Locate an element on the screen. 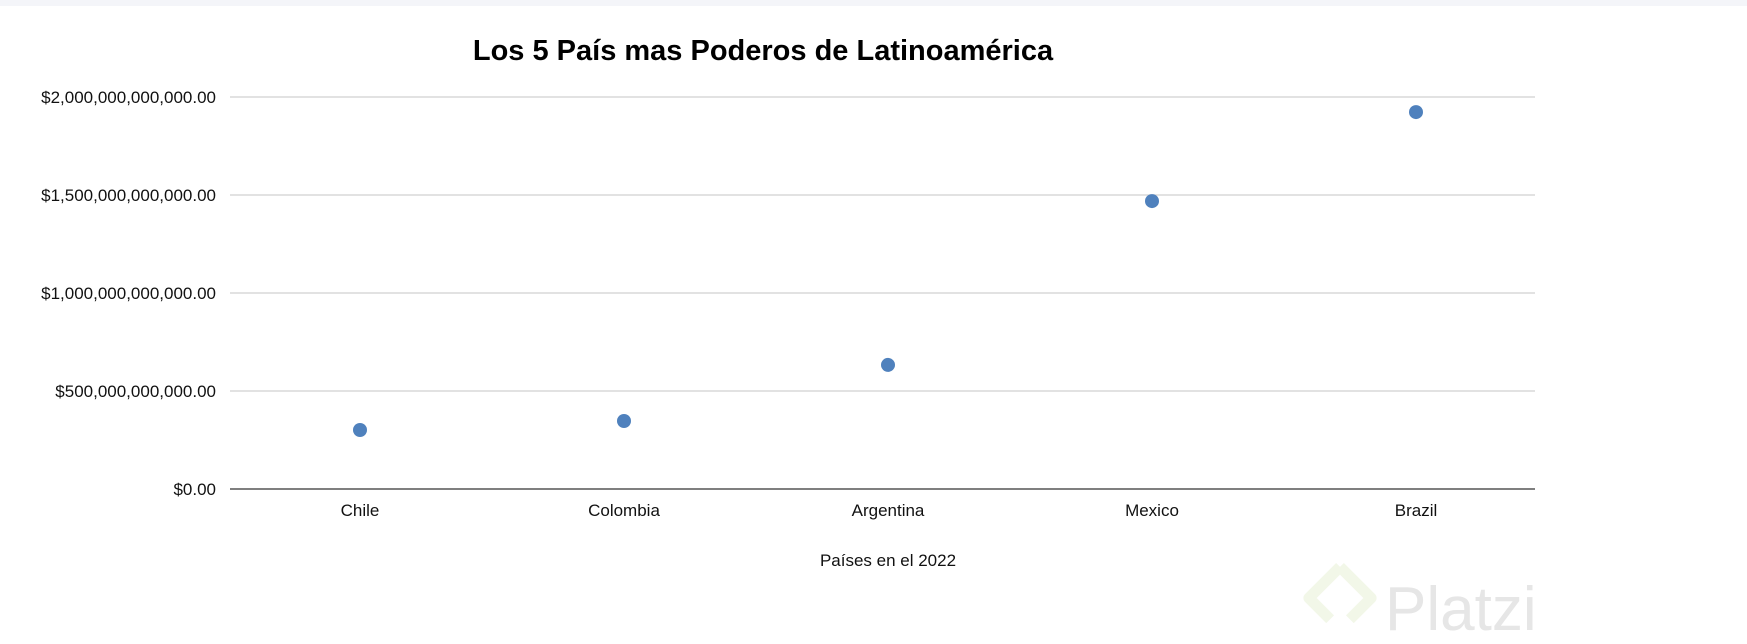 This screenshot has height=644, width=1747. y-tick-label: $500,000,000,000.00 is located at coordinates (135, 391).